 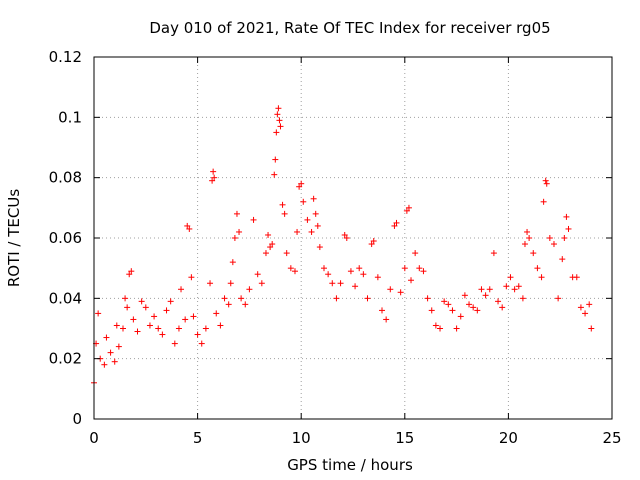 What do you see at coordinates (65, 57) in the screenshot?
I see `y-tick-label: 0.12` at bounding box center [65, 57].